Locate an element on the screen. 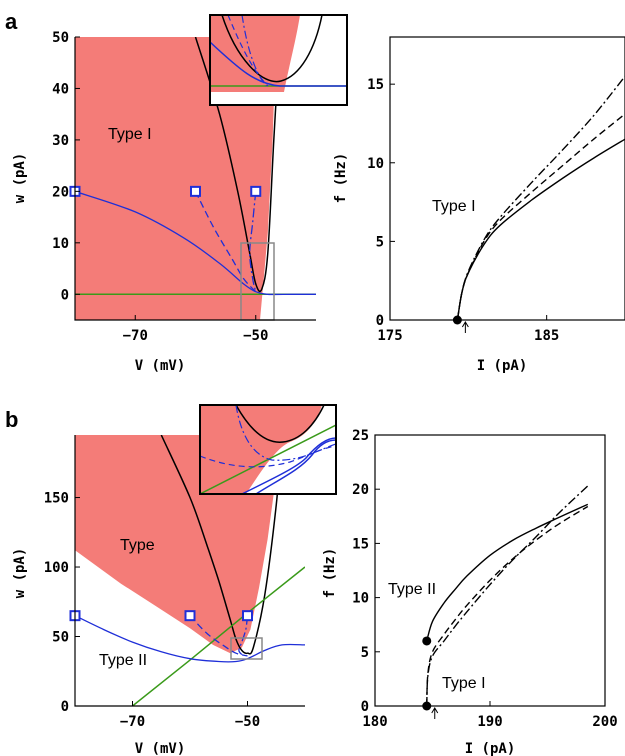 Image resolution: width=625 pixels, height=756 pixels. x-tick-label: 185 is located at coordinates (546, 336).